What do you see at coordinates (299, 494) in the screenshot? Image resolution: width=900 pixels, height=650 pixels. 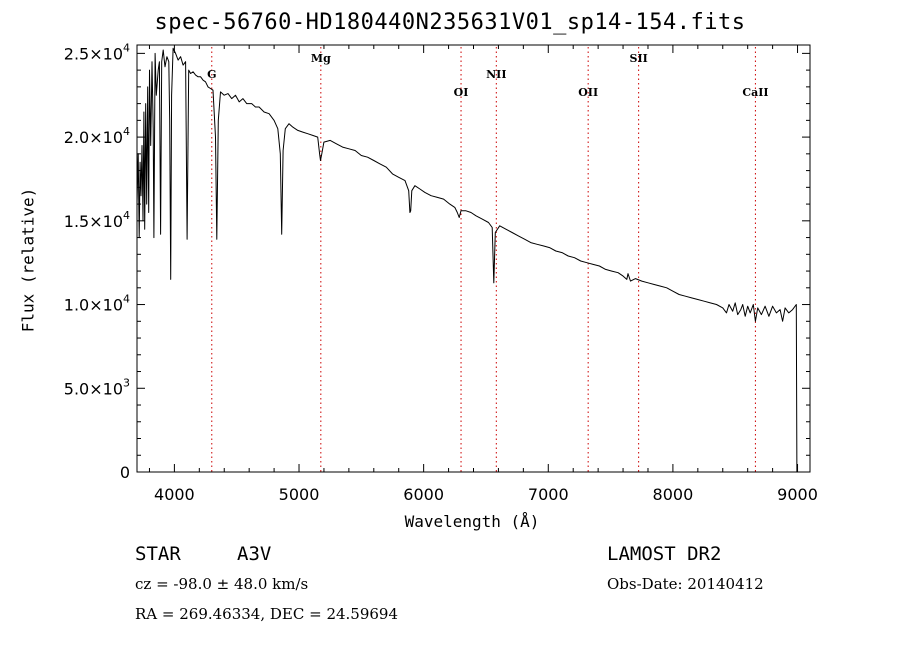 I see `x-tick-label: 5000` at bounding box center [299, 494].